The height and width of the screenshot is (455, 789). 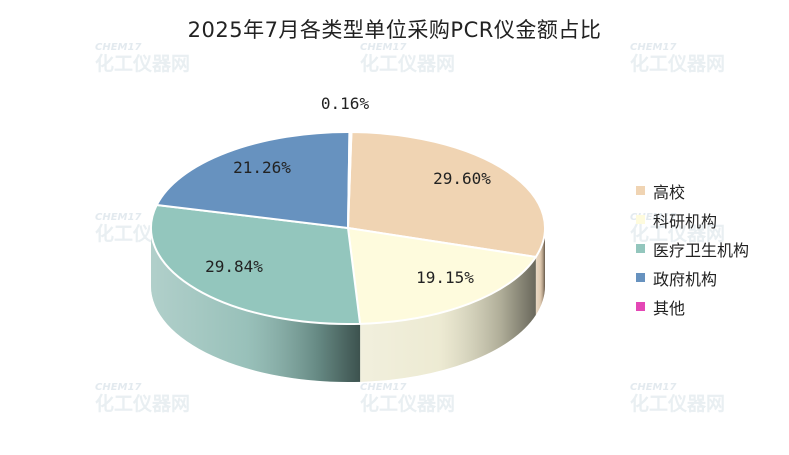 I want to click on pie-slice-other, so click(x=350, y=180).